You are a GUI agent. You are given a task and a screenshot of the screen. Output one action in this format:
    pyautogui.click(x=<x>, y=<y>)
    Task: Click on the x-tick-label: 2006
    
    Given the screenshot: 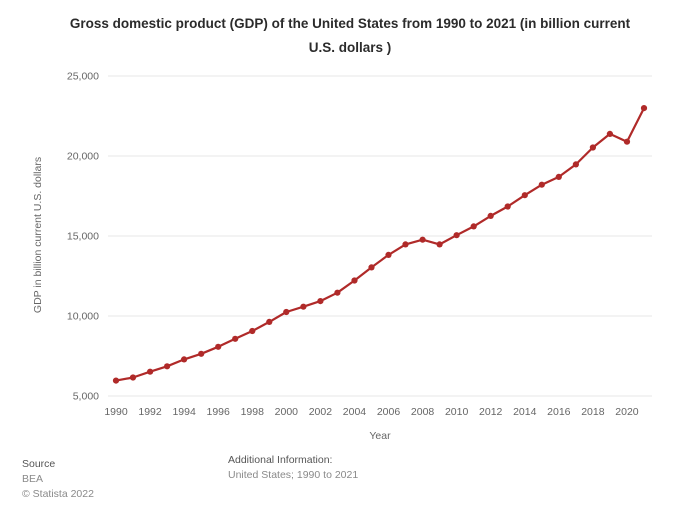 What is the action you would take?
    pyautogui.click(x=389, y=412)
    